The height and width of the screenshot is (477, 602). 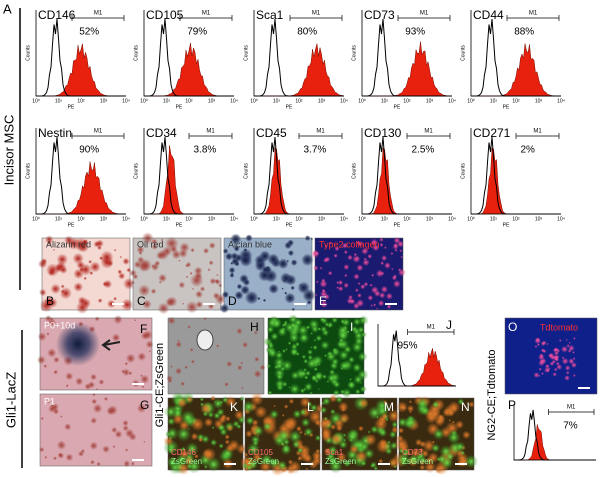 I want to click on axes, so click(x=188, y=53).